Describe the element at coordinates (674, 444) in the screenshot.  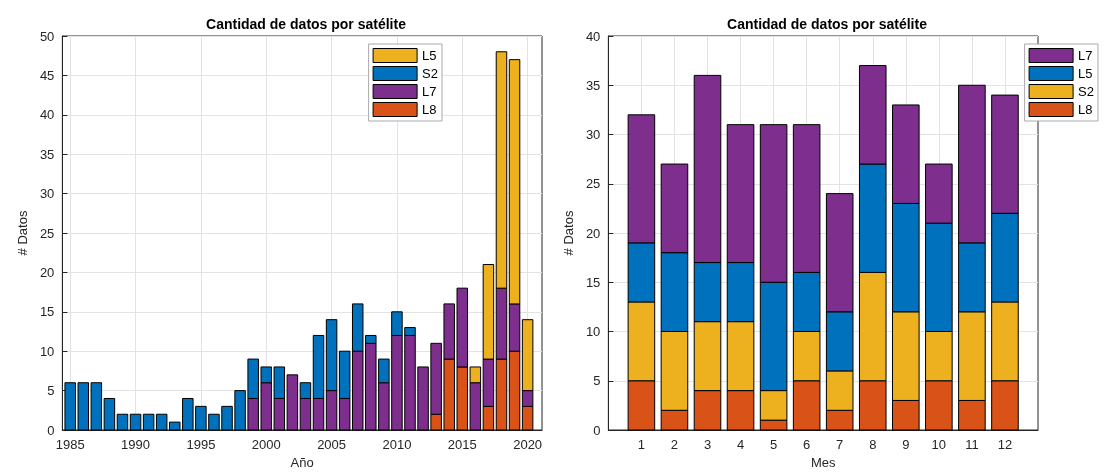
I see `x-tick-label: 2` at that location.